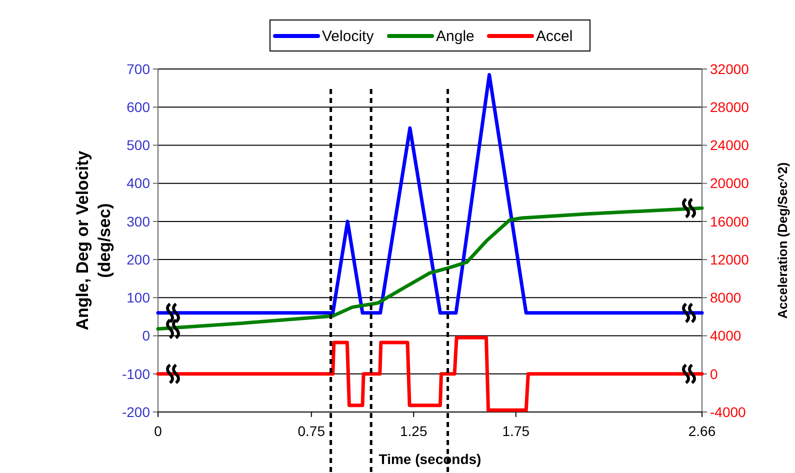 The image size is (795, 473). What do you see at coordinates (730, 145) in the screenshot?
I see `y2-tick-label: 24000` at bounding box center [730, 145].